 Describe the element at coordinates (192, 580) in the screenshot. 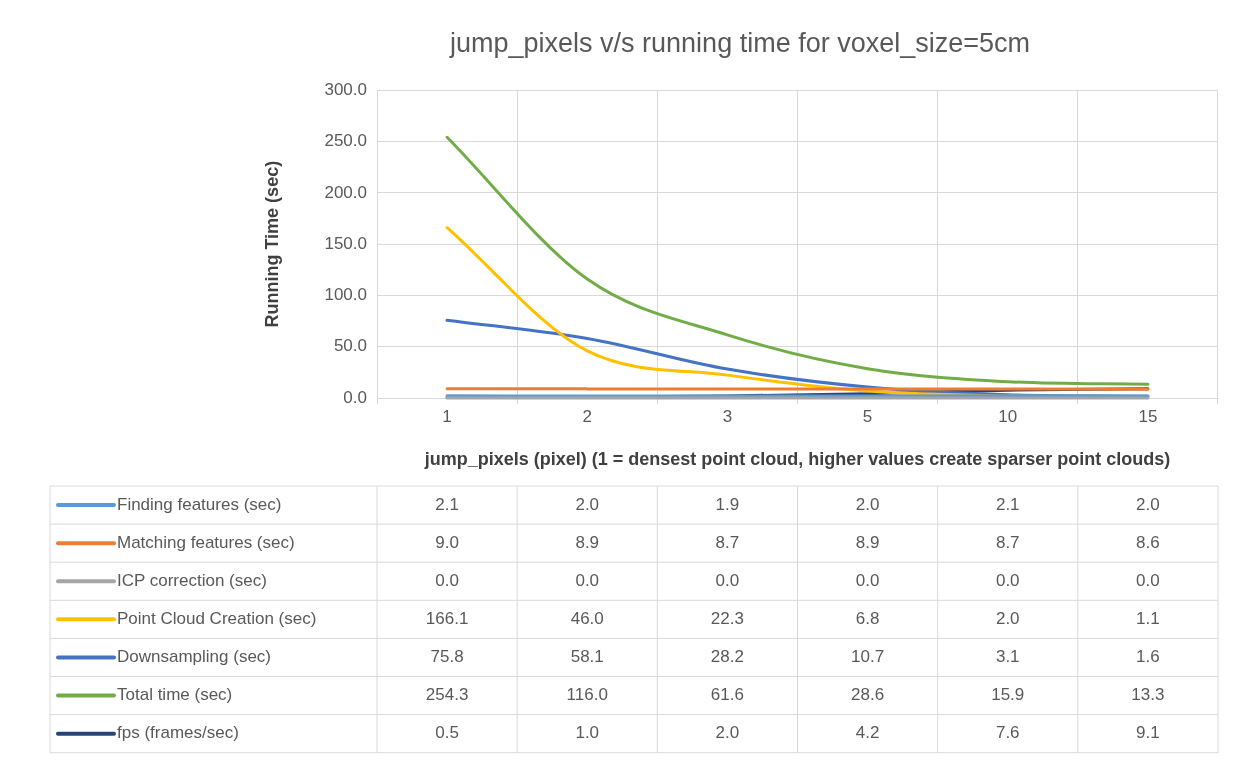

I see `legend-label: ICP correction (sec)` at that location.